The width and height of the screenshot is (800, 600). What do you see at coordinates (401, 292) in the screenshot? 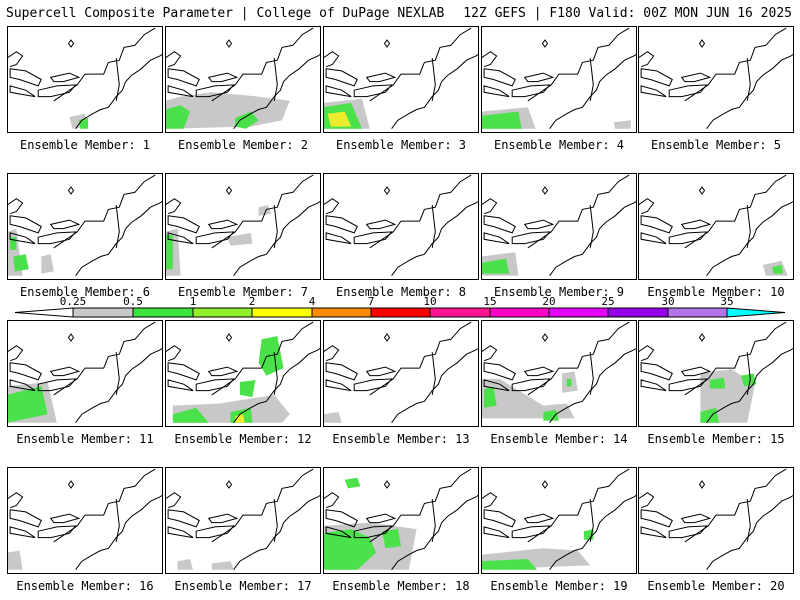
I see `ensemble-member-label: Ensemble Member: 8` at bounding box center [401, 292].